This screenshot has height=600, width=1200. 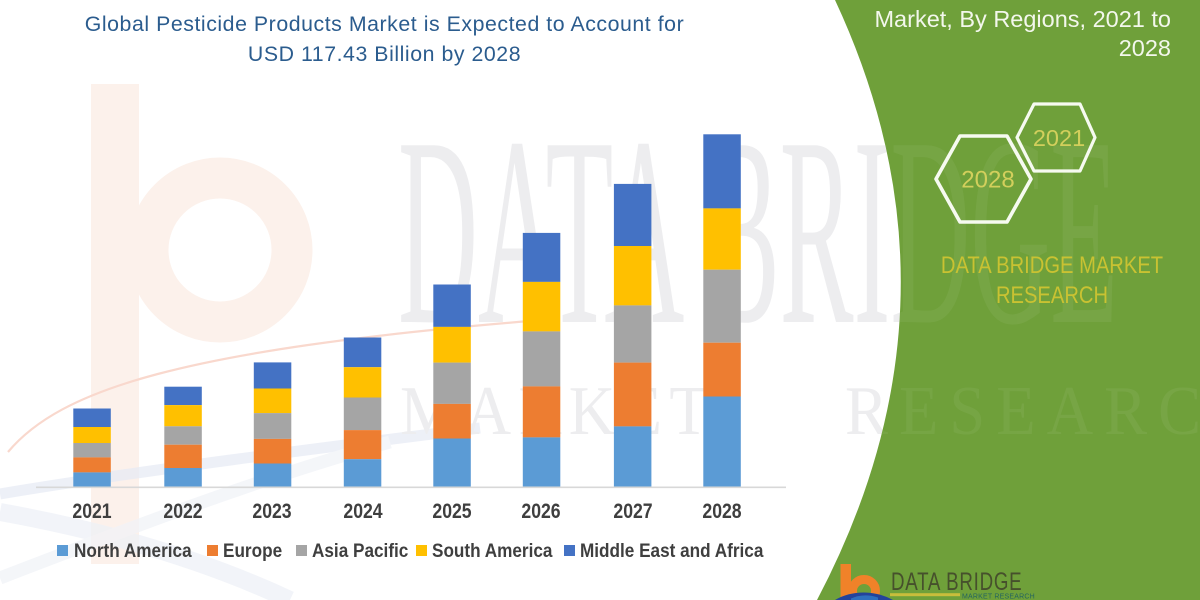 I want to click on svg-text: 2021, so click(x=1059, y=138).